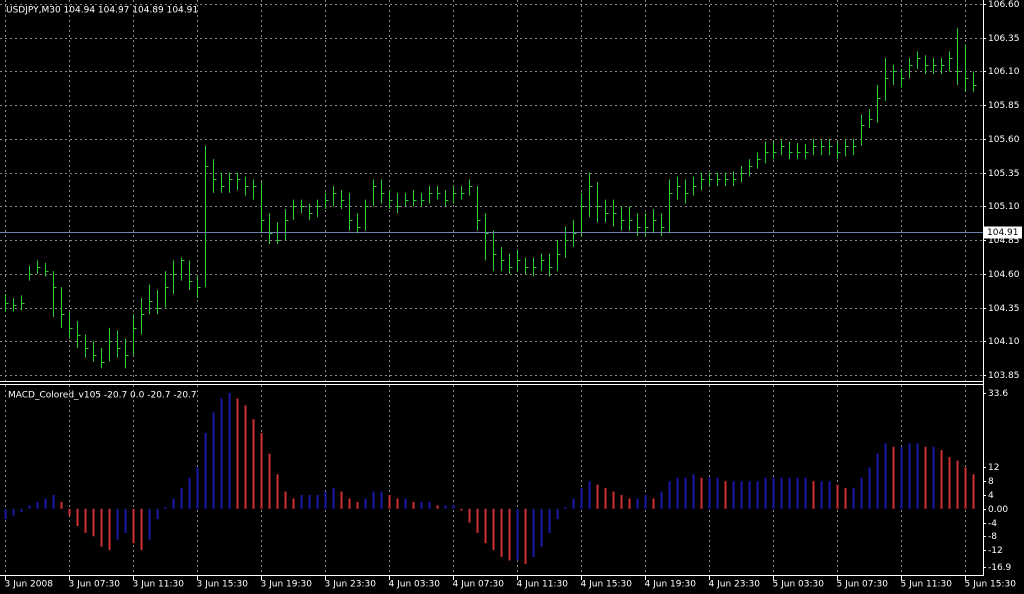 The height and width of the screenshot is (594, 1024). I want to click on y-tick-label: 0.00, so click(998, 510).